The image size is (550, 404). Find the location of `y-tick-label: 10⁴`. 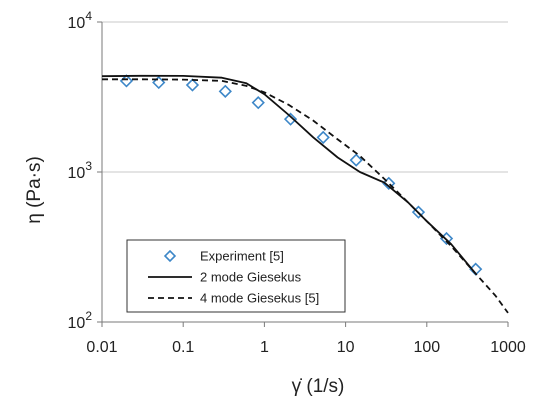

y-tick-label: 10⁴ is located at coordinates (80, 20).